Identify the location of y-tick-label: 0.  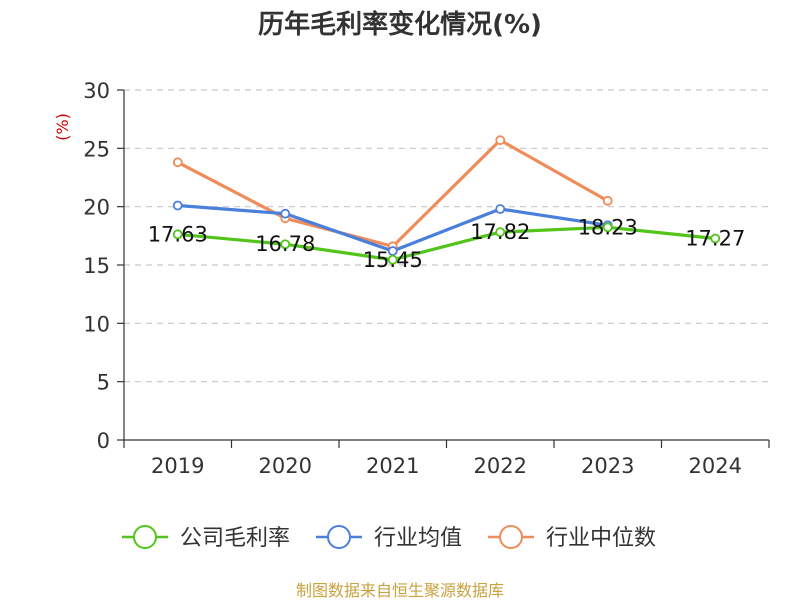
(103, 441).